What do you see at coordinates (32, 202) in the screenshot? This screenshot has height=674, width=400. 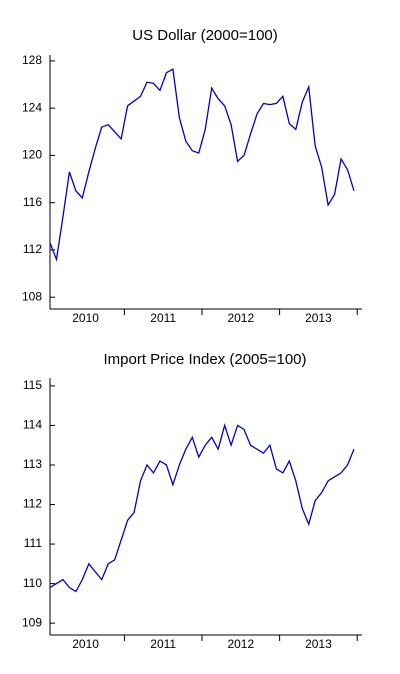 I see `y-tick-label: 116` at bounding box center [32, 202].